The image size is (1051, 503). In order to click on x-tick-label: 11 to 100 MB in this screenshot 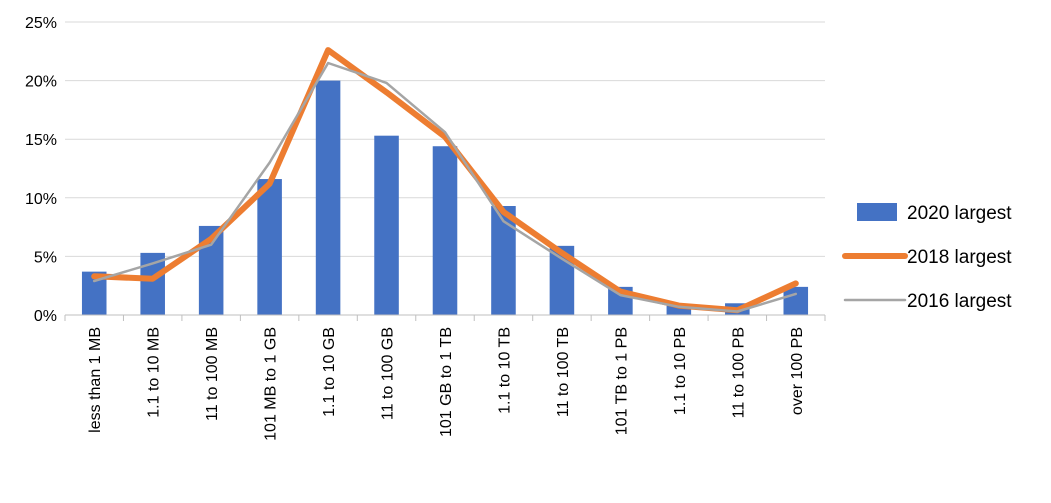, I will do `click(212, 374)`.